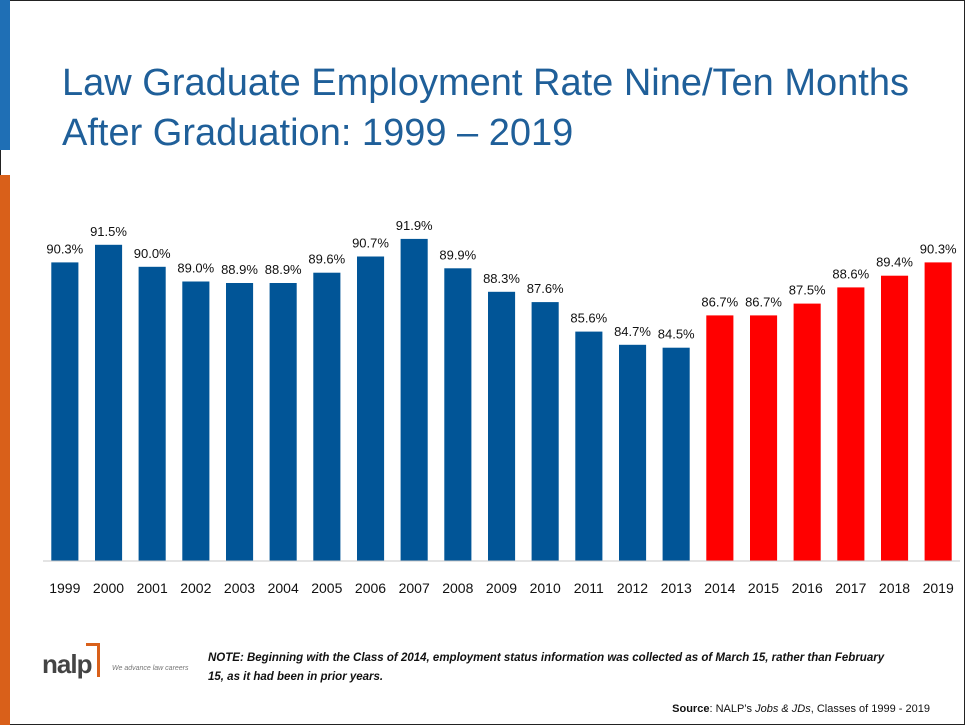 Image resolution: width=965 pixels, height=725 pixels. Describe the element at coordinates (196, 421) in the screenshot. I see `bar-2002` at that location.